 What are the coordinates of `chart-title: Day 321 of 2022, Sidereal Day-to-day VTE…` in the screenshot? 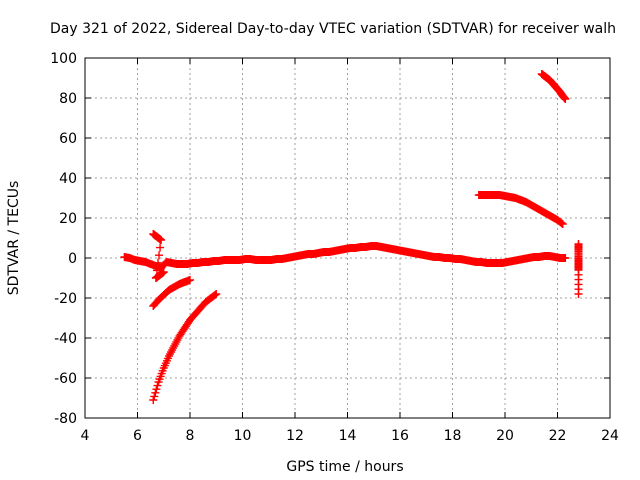 It's located at (333, 29).